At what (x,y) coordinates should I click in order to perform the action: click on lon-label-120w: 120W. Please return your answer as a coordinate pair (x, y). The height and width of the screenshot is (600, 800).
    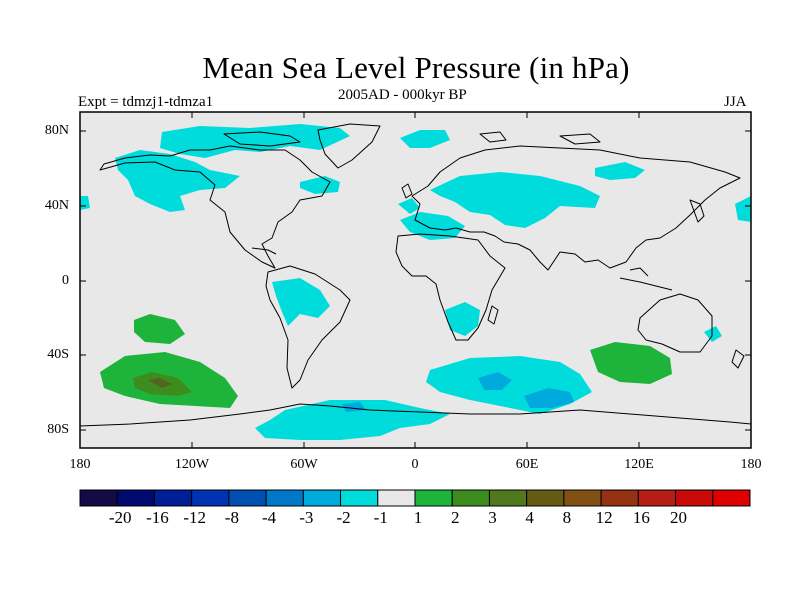
    Looking at the image, I should click on (192, 464).